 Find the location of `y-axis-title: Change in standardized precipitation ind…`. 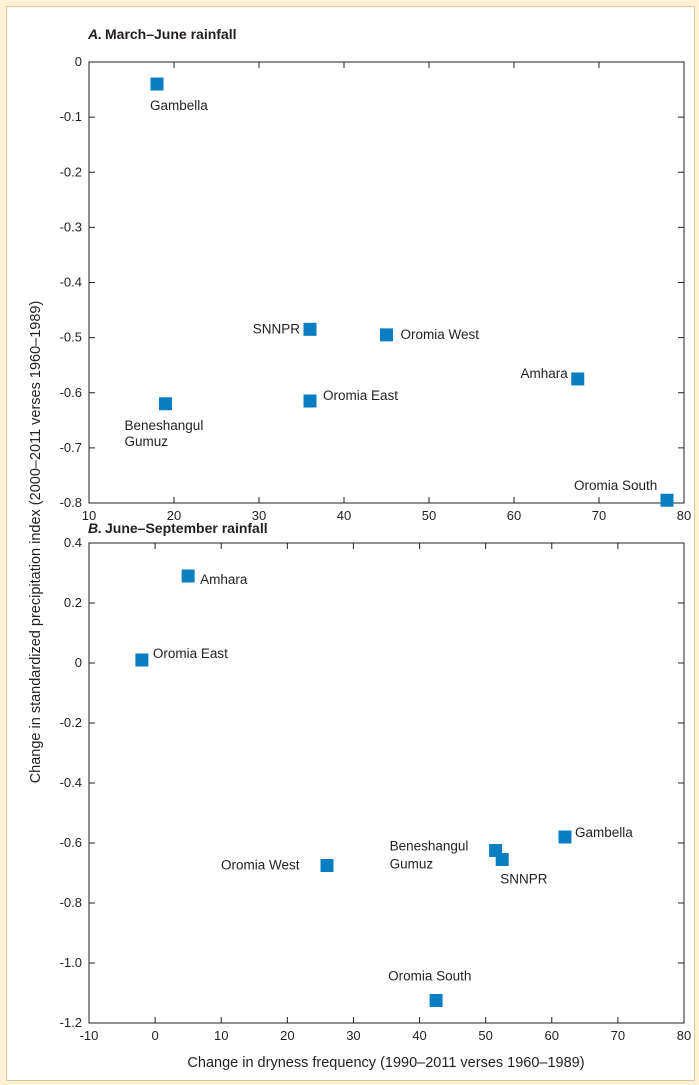

y-axis-title: Change in standardized precipitation ind… is located at coordinates (36, 542).